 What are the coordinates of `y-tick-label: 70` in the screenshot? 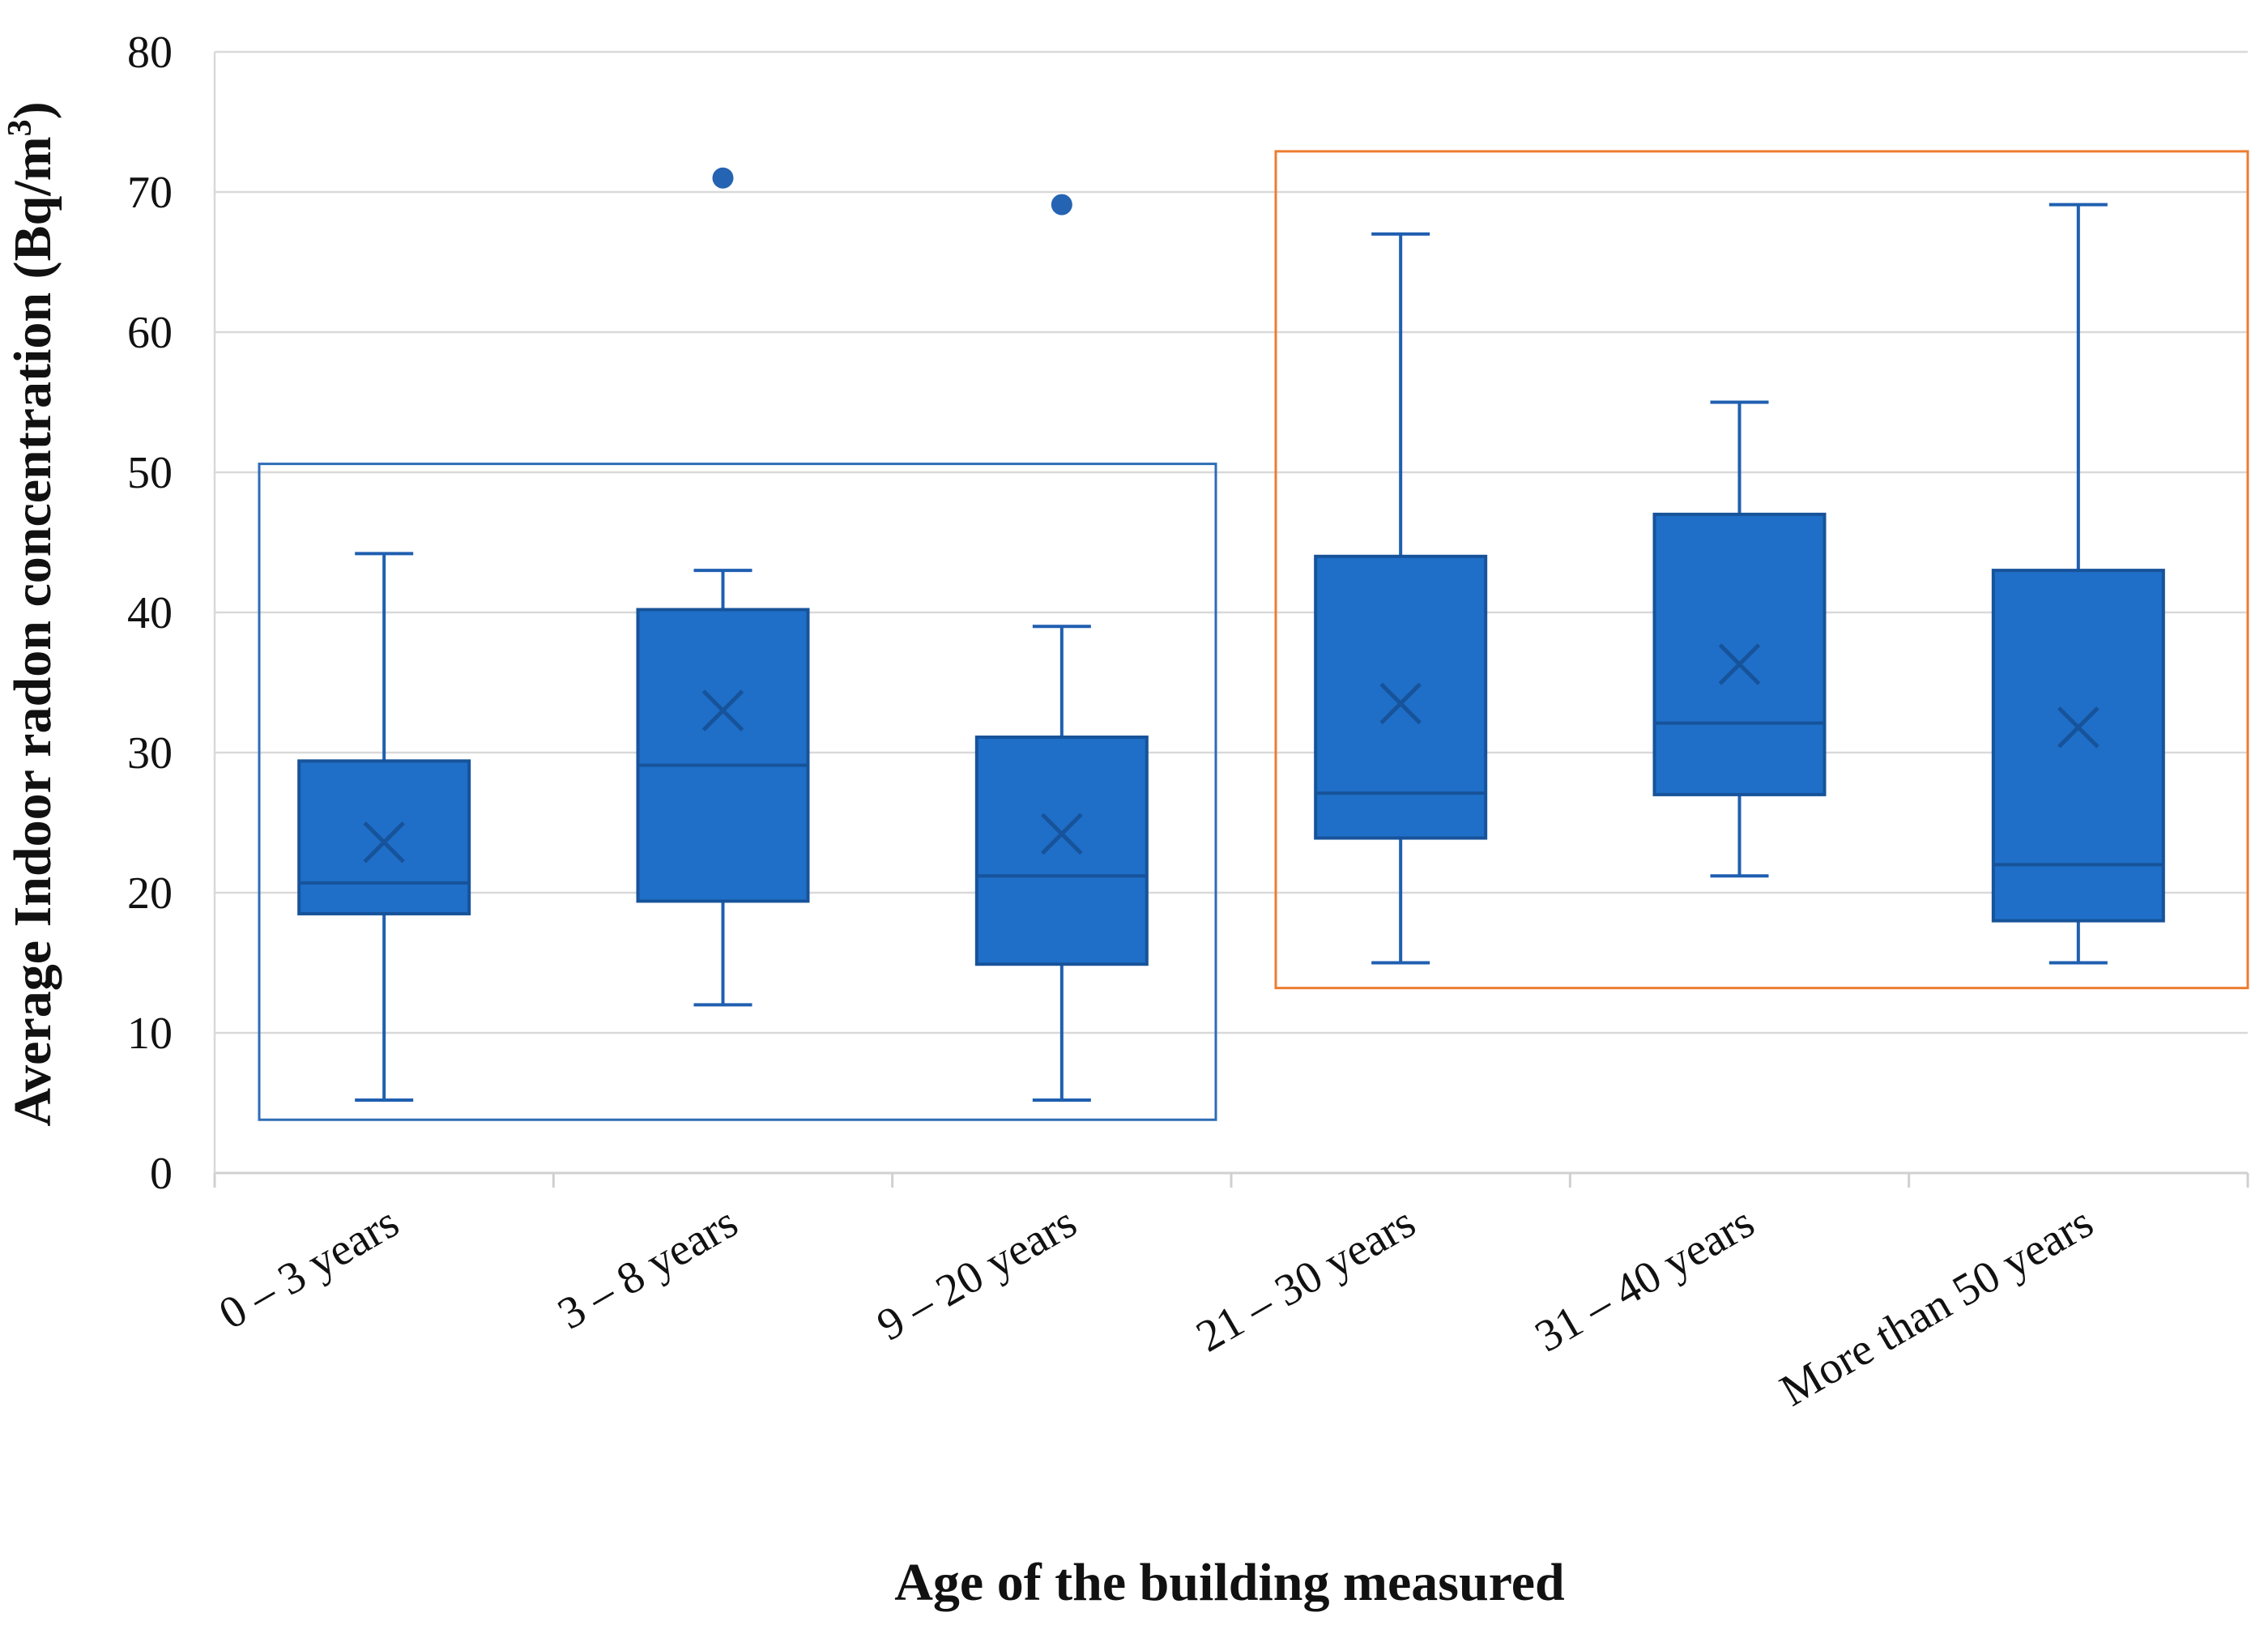 It's located at (150, 193).